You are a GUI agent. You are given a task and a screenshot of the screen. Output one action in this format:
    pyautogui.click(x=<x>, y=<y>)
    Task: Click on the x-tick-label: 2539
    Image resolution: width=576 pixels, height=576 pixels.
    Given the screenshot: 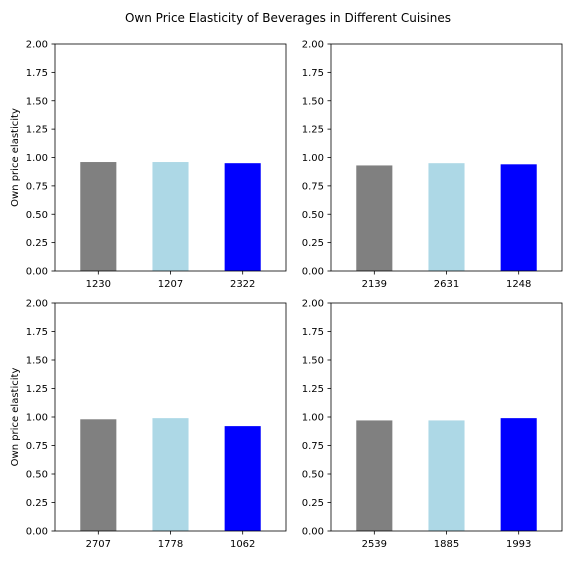 What is the action you would take?
    pyautogui.click(x=374, y=544)
    